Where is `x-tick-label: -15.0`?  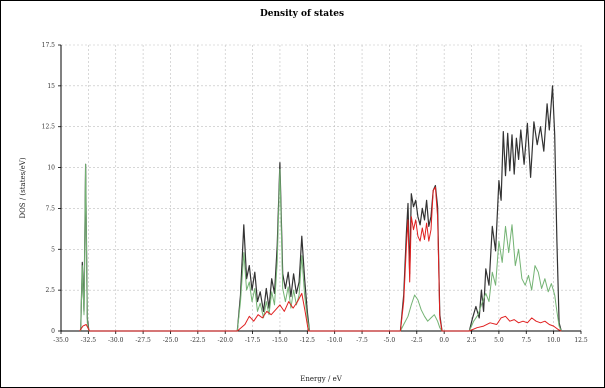
x-tick-label: -15.0 is located at coordinates (280, 340).